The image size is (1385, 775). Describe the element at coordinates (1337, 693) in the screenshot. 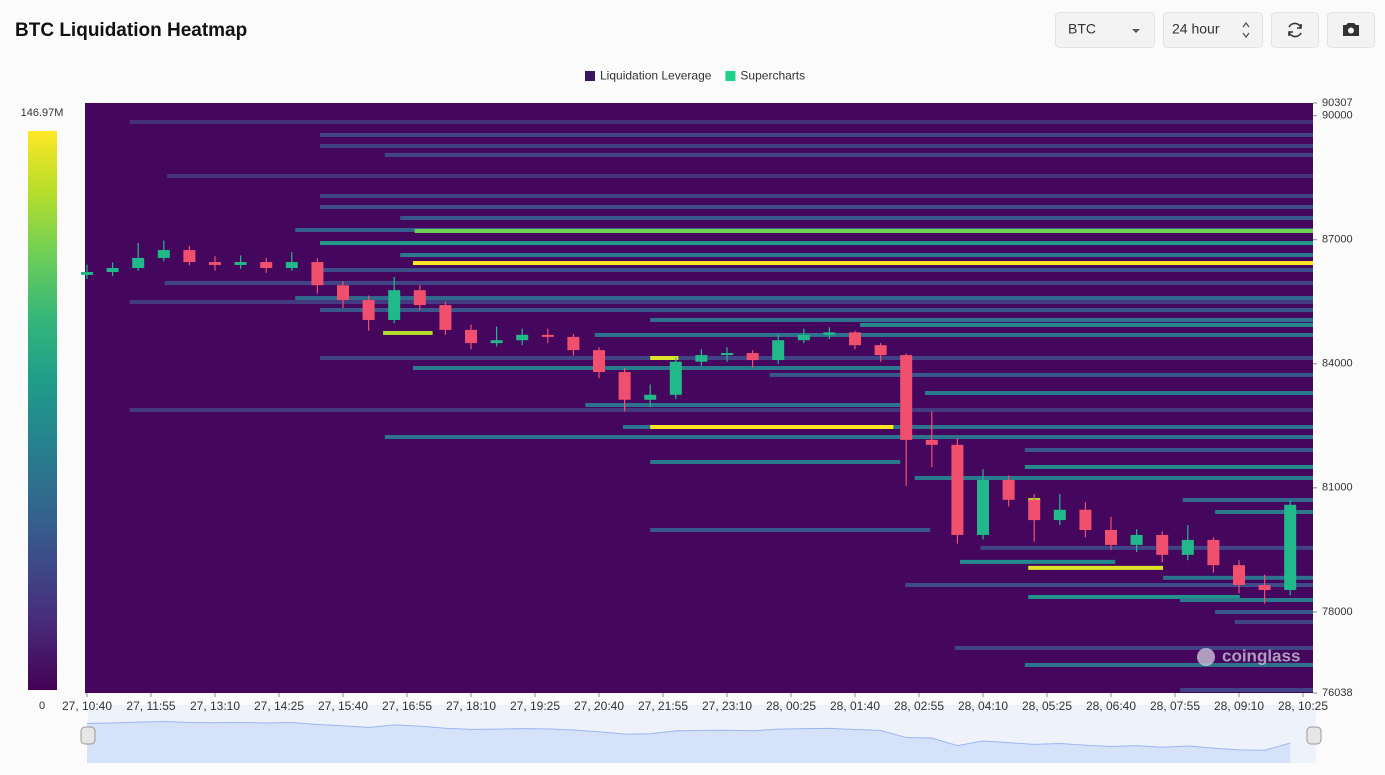

I see `y-tick-label: 76038` at that location.